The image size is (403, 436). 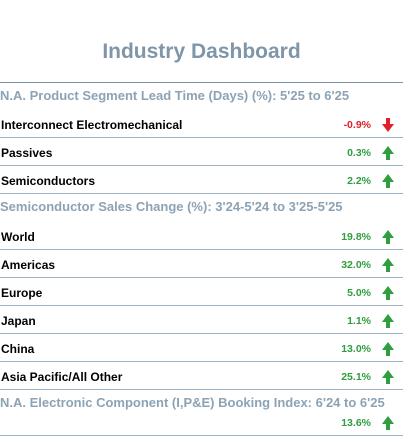 I want to click on row-label: Japan, so click(x=18, y=321).